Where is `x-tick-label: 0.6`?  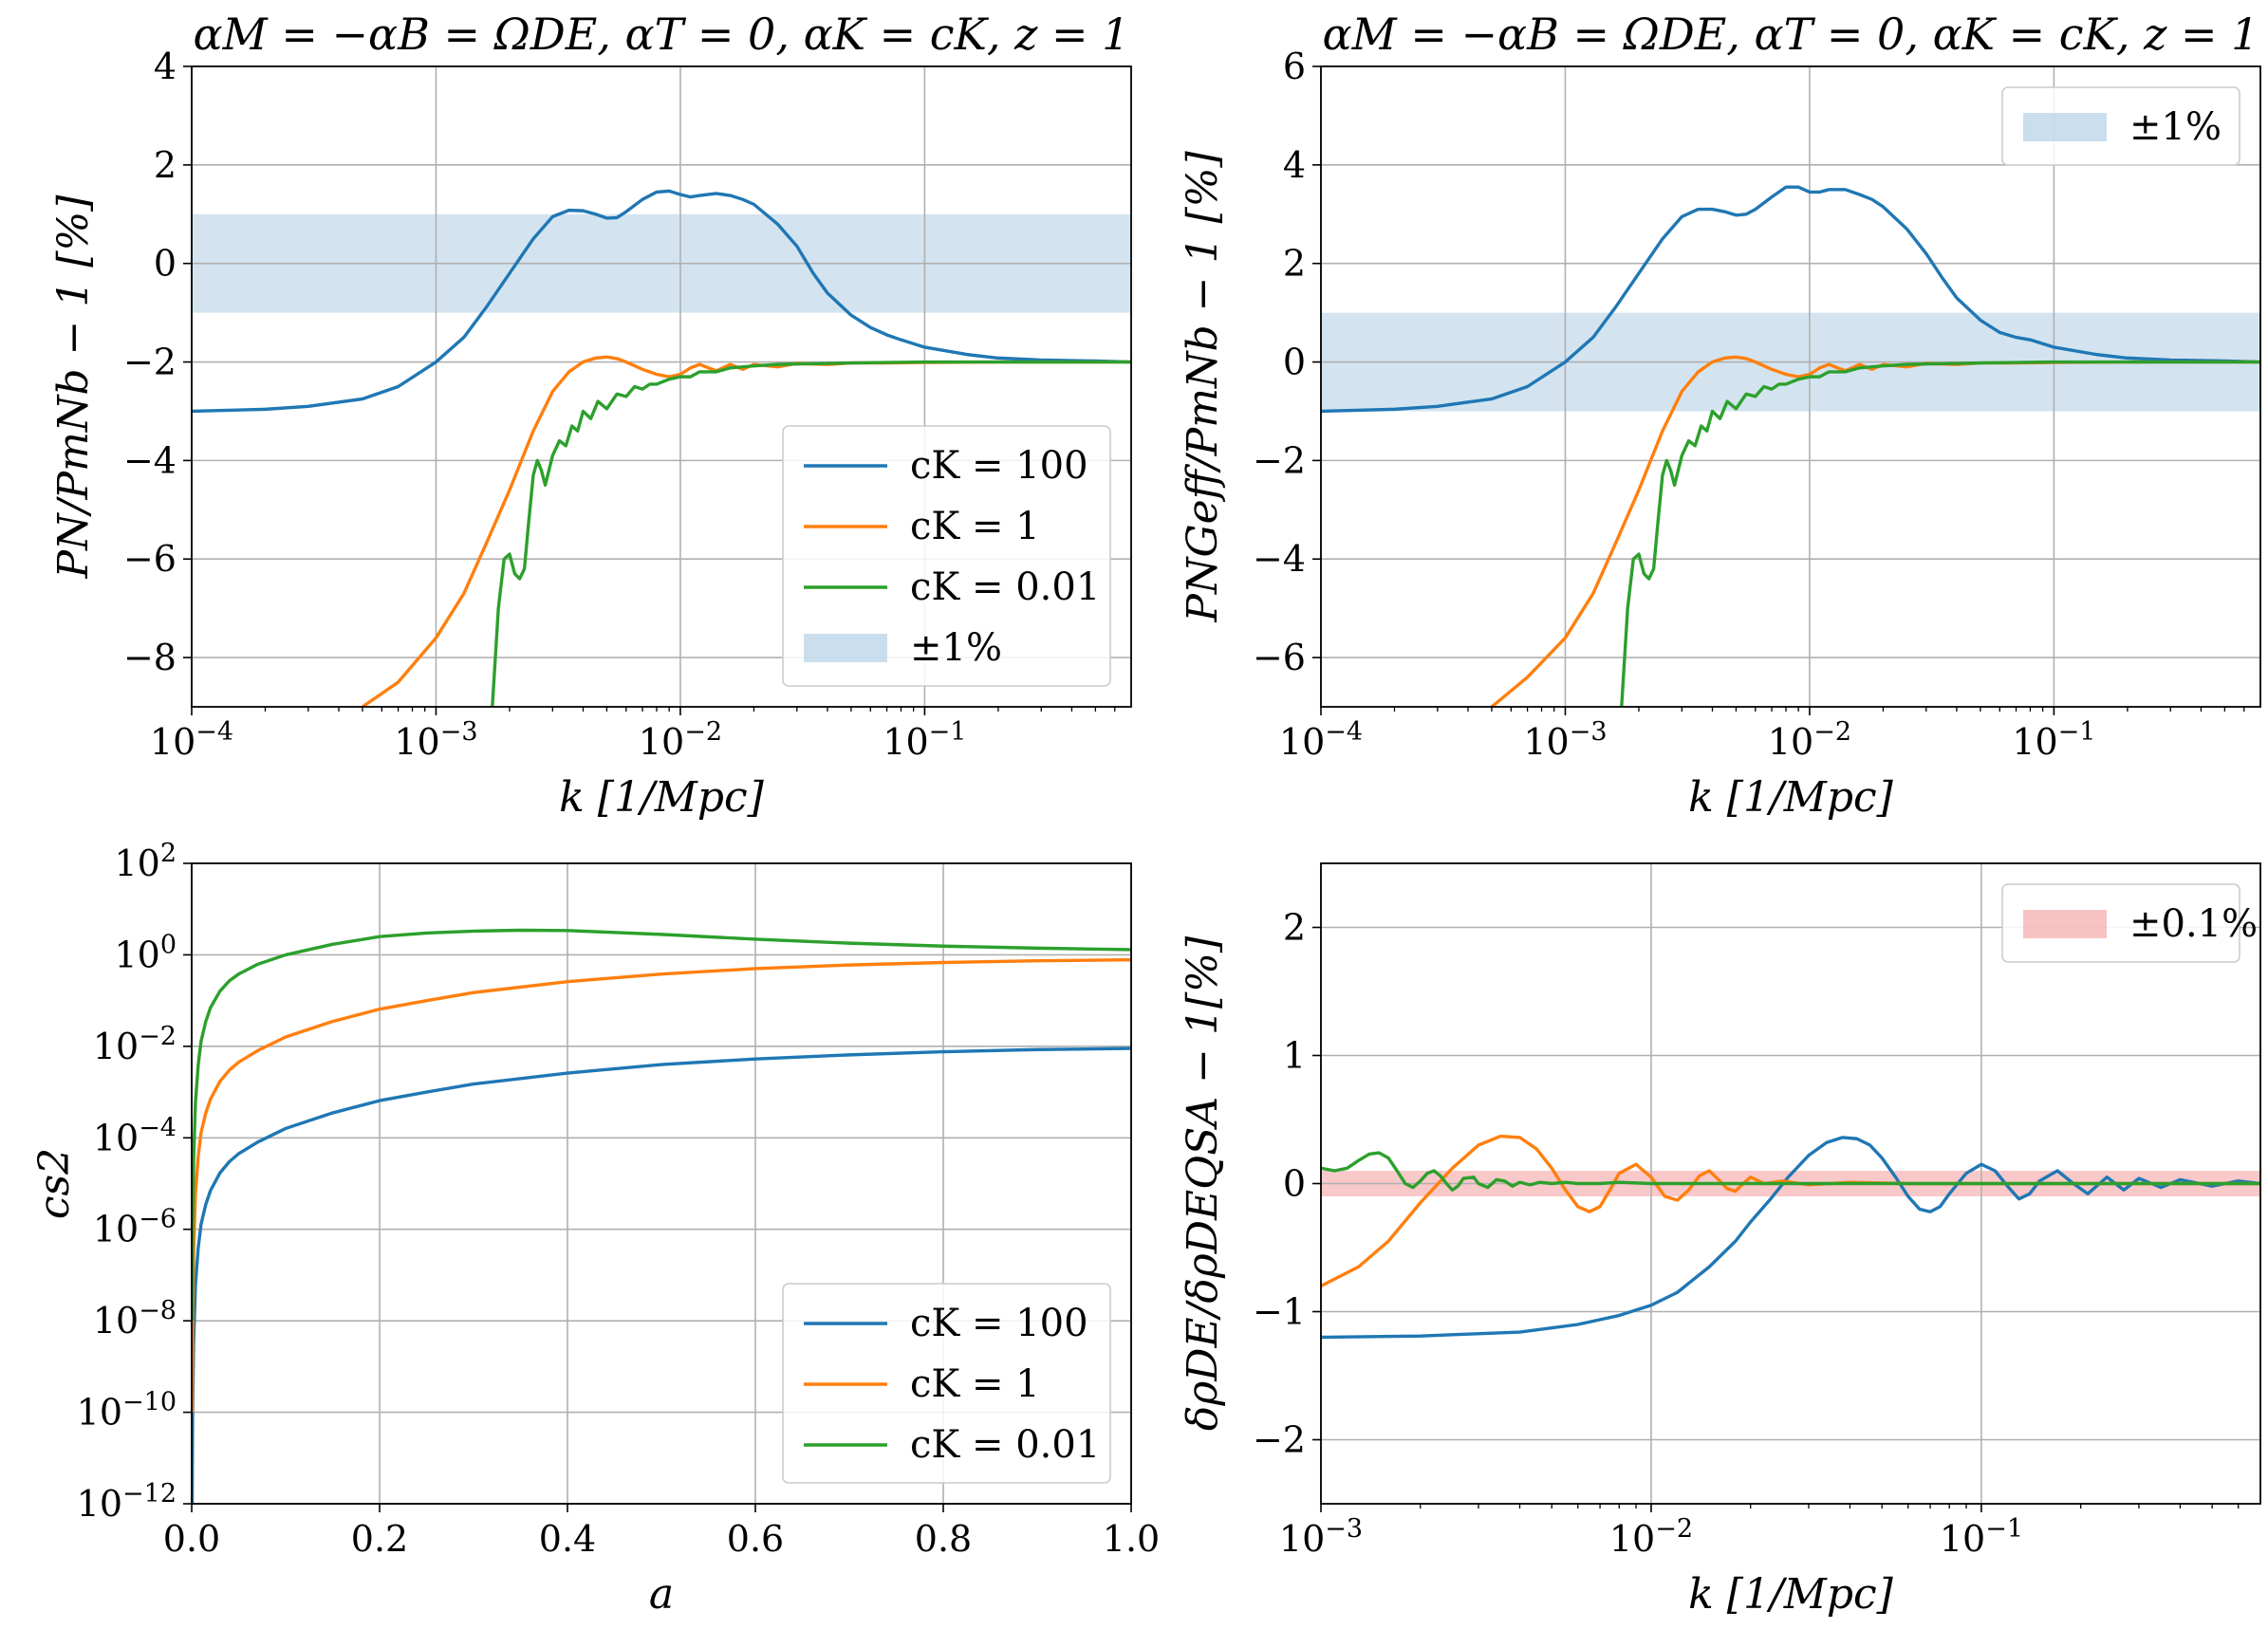
x-tick-label: 0.6 is located at coordinates (755, 1539).